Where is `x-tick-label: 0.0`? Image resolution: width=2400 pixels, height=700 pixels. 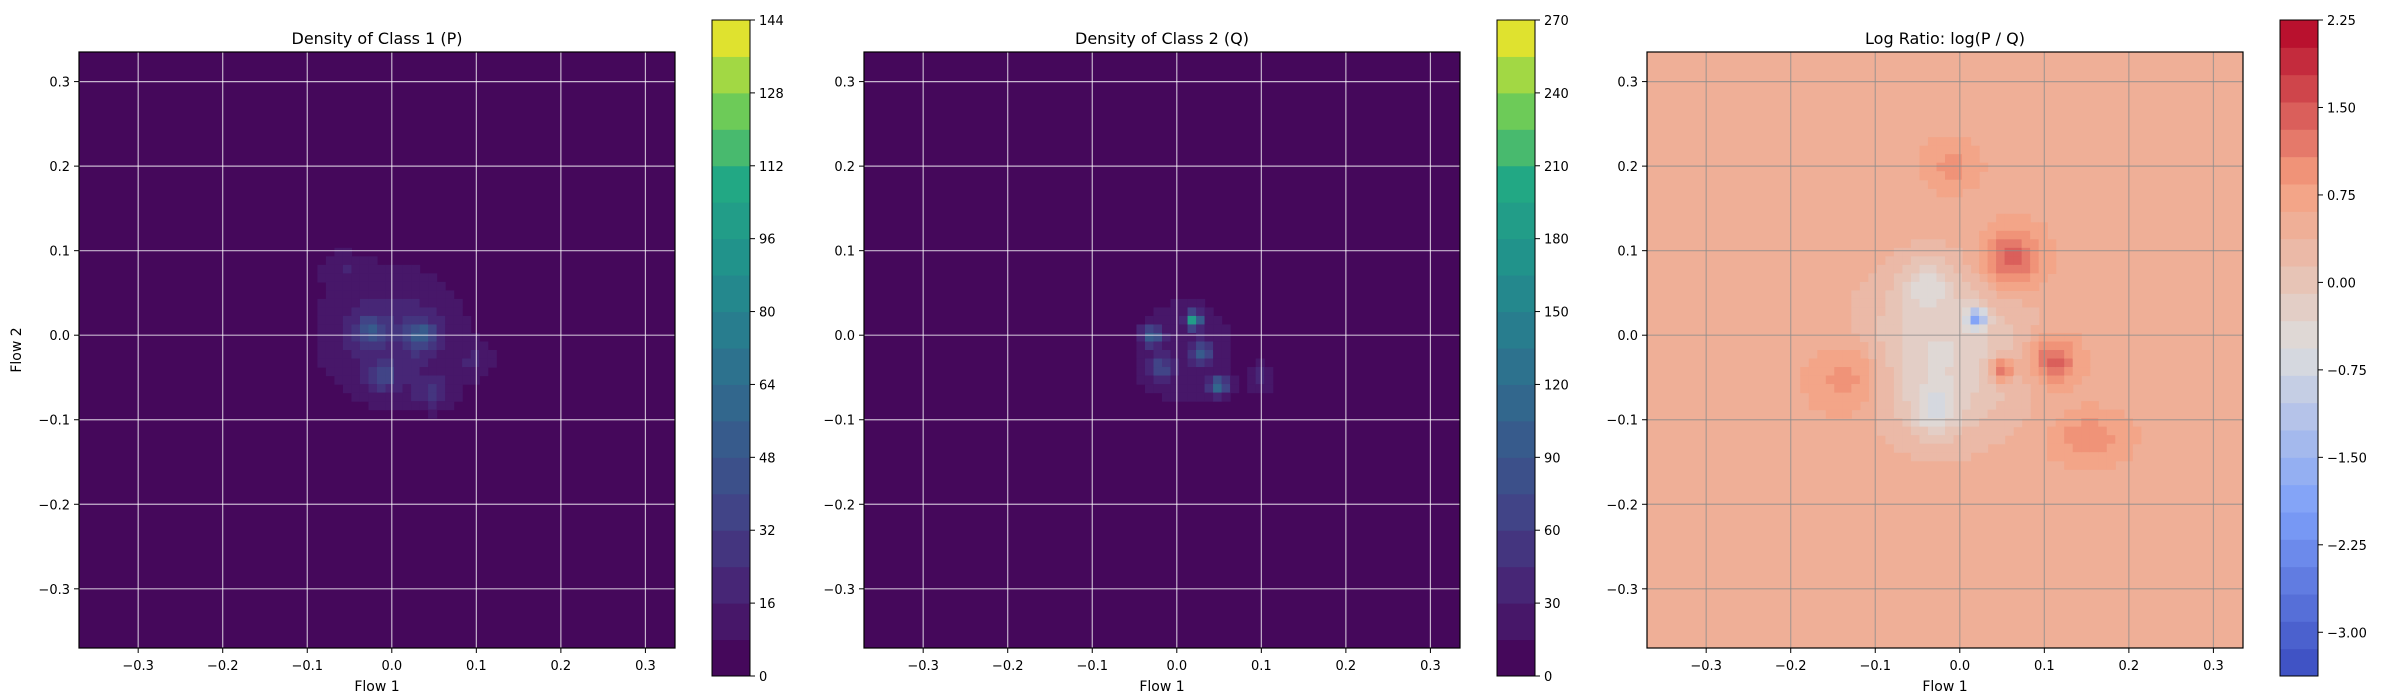
x-tick-label: 0.0 is located at coordinates (1176, 666).